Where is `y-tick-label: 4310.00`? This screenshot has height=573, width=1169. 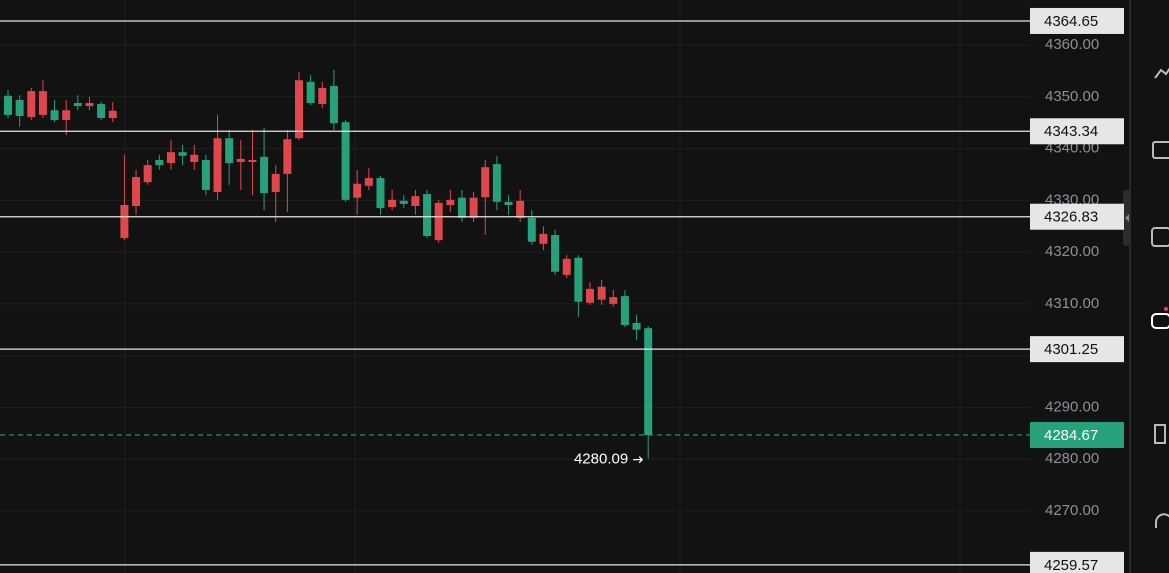
y-tick-label: 4310.00 is located at coordinates (1072, 303).